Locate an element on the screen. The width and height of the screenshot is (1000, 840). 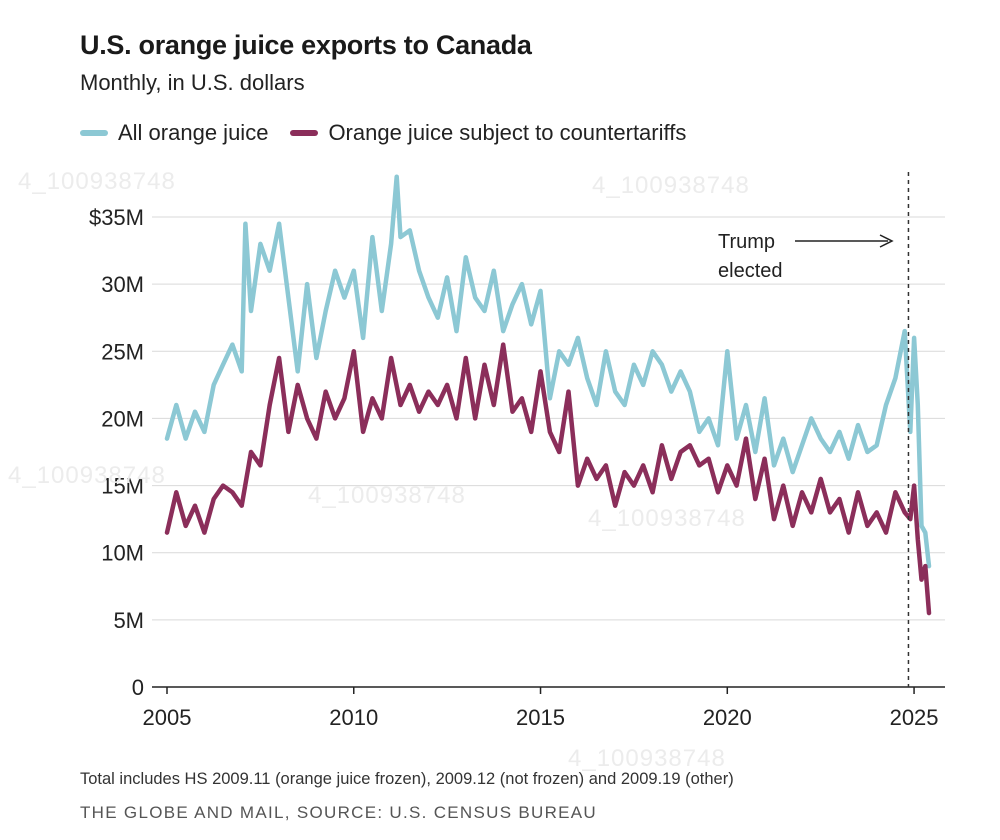
legend-swatch-all is located at coordinates (94, 133).